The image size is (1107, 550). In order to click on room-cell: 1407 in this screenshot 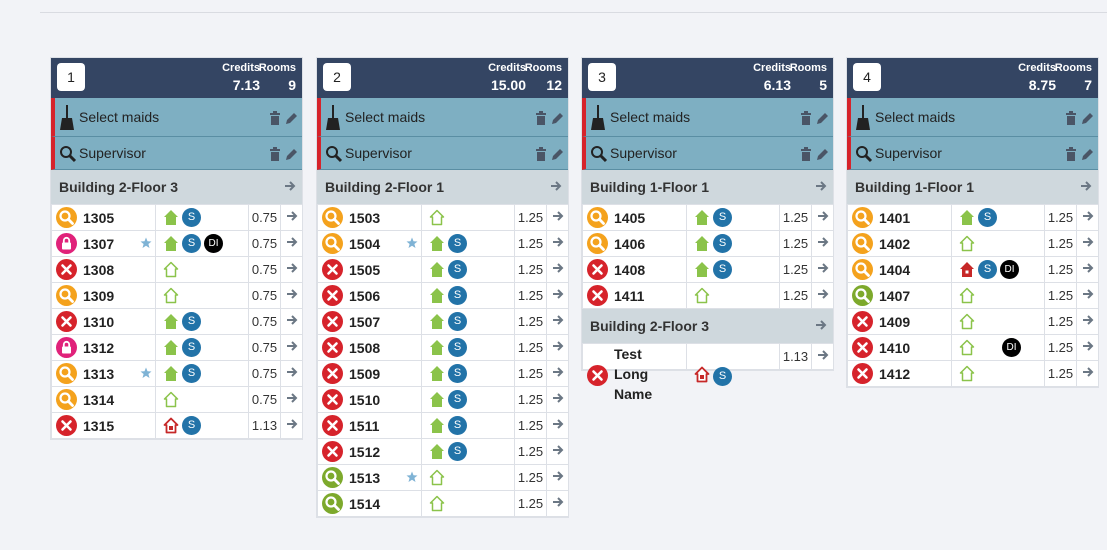, I will do `click(899, 295)`.